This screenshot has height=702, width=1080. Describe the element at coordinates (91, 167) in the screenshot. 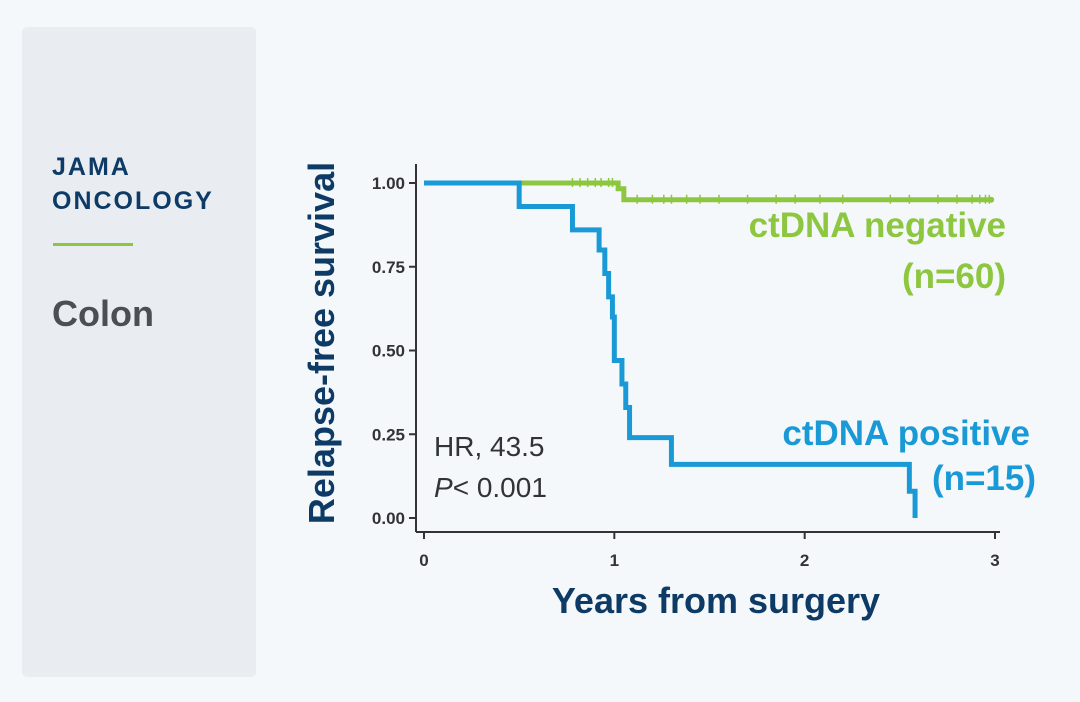

I see `journal-name-line1: JAMA` at that location.